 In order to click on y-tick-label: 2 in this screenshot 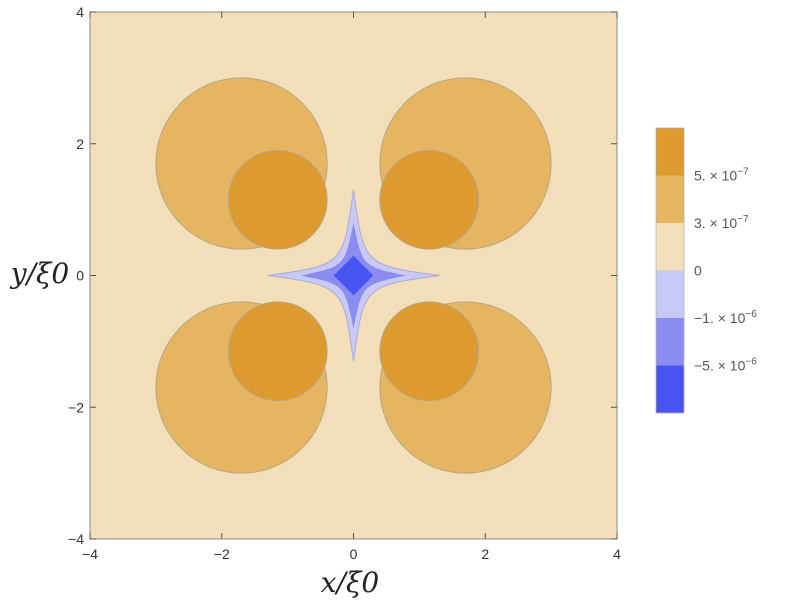, I will do `click(80, 144)`.